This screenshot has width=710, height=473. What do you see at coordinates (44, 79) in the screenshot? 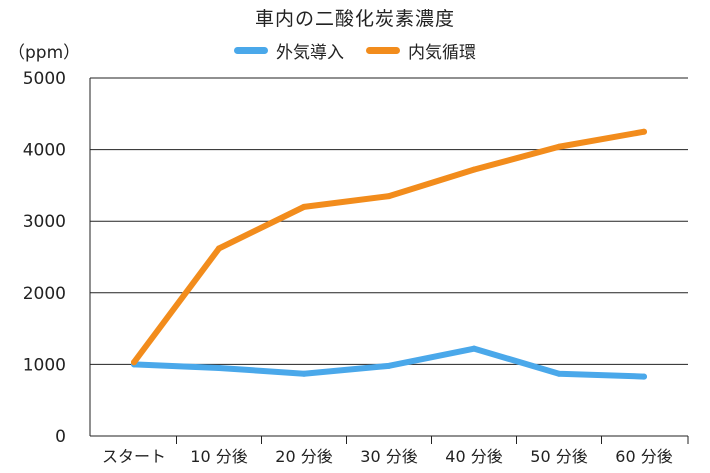
I see `y-tick-label-5000: 5000` at bounding box center [44, 79].